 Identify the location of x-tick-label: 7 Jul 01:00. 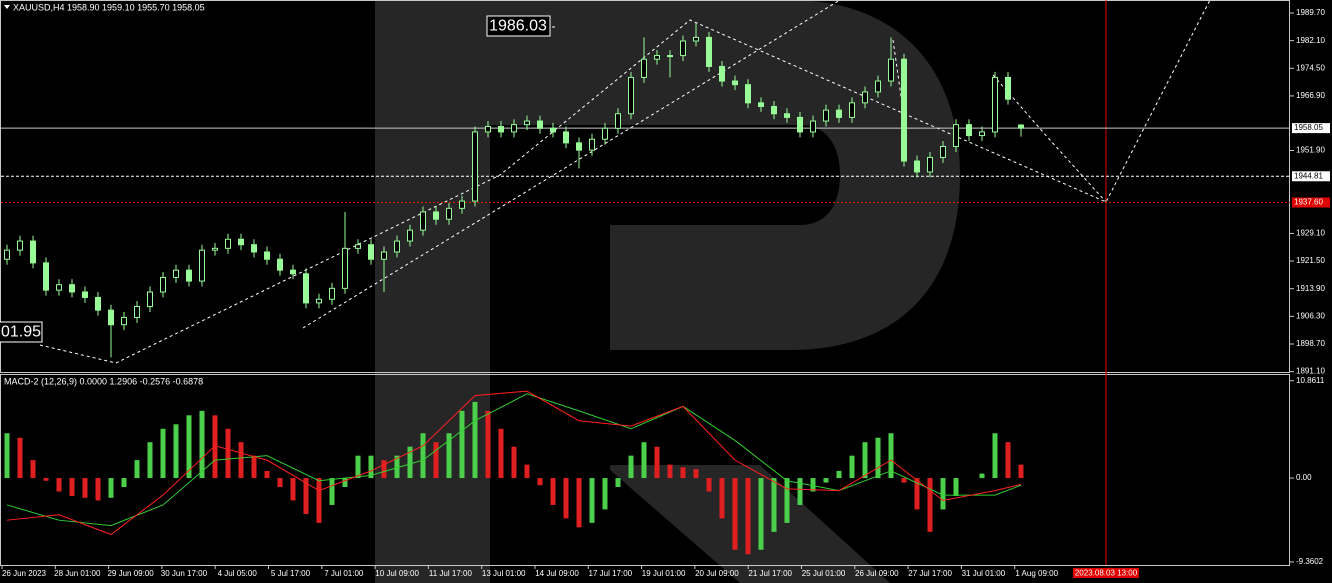
(344, 573).